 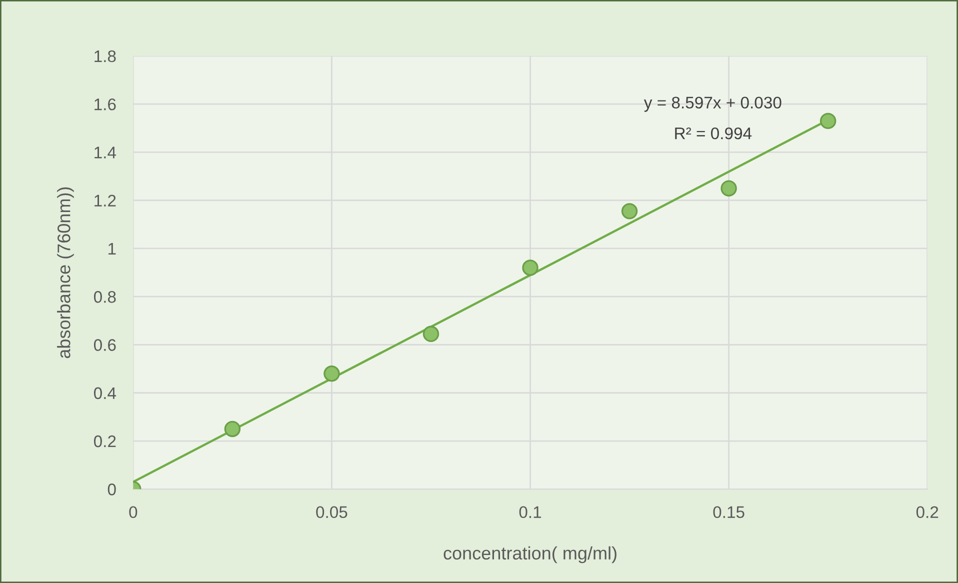 I want to click on y-tick-label: 0, so click(x=112, y=490).